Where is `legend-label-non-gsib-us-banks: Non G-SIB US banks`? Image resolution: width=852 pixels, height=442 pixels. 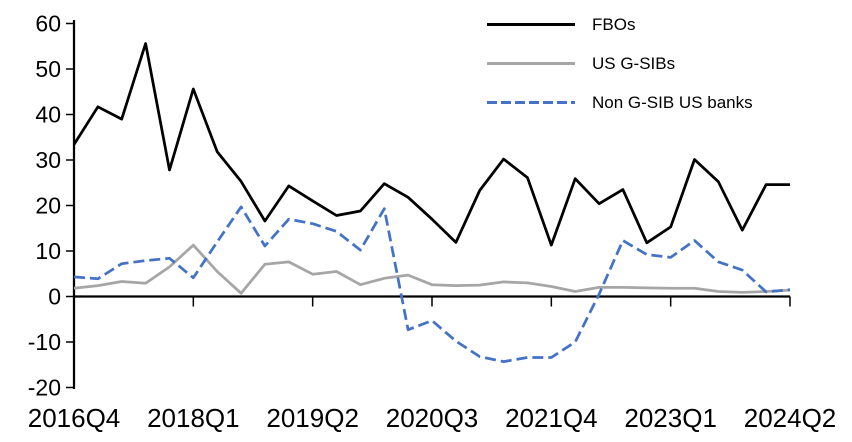 legend-label-non-gsib-us-banks: Non G-SIB US banks is located at coordinates (672, 102).